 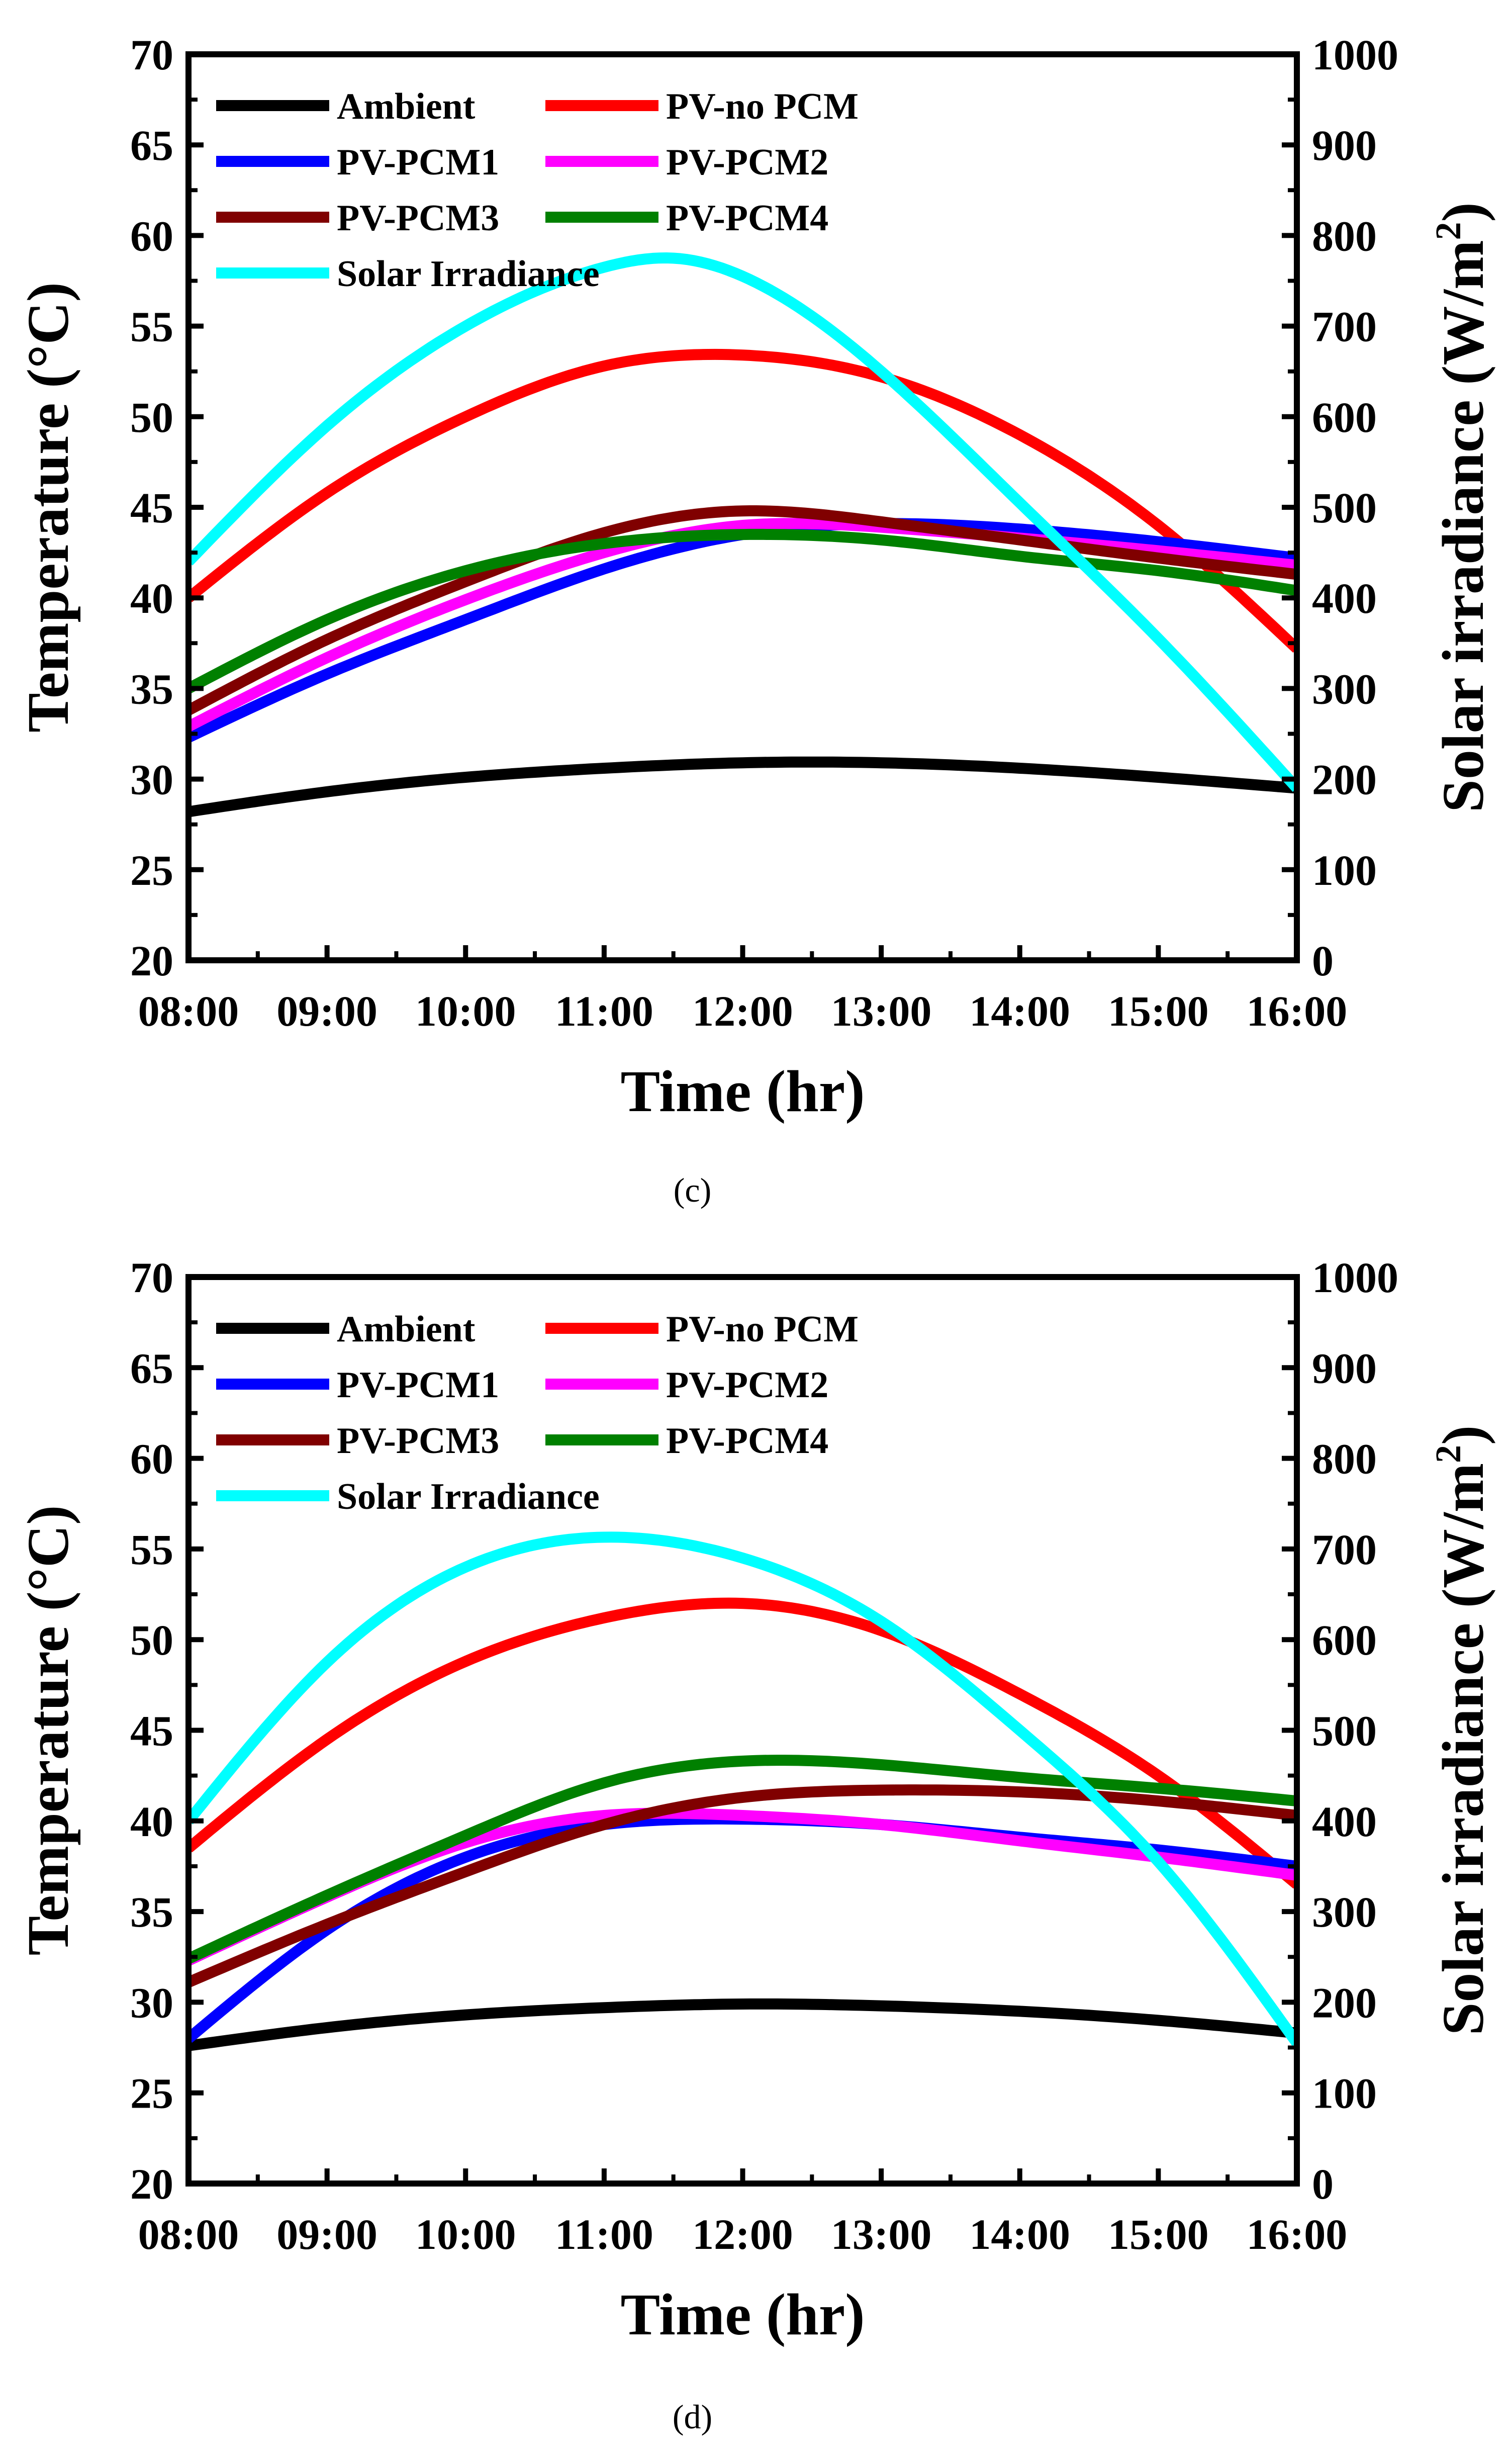 What do you see at coordinates (151, 780) in the screenshot?
I see `y-tick-label: 30` at bounding box center [151, 780].